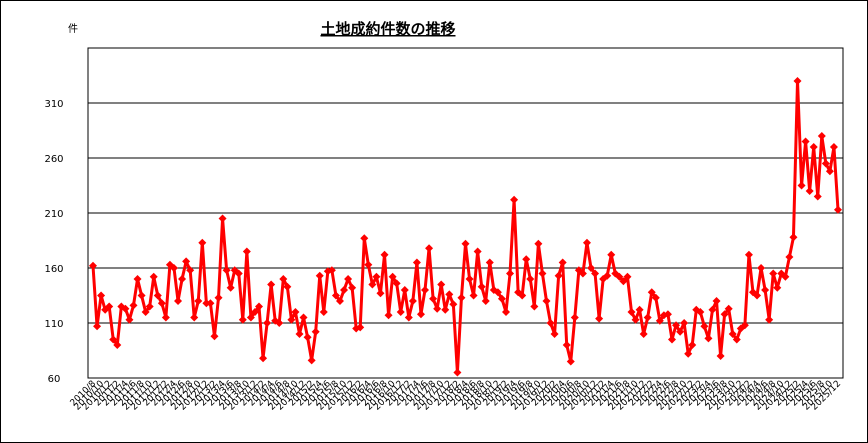 The image size is (868, 443). Describe the element at coordinates (53, 324) in the screenshot. I see `y-tick-label: 110` at that location.